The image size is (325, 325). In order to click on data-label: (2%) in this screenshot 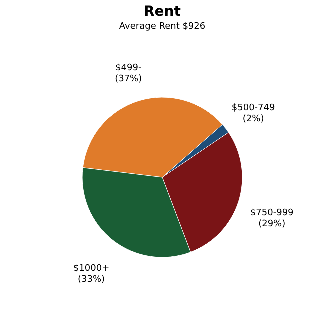, I will do `click(253, 119)`.